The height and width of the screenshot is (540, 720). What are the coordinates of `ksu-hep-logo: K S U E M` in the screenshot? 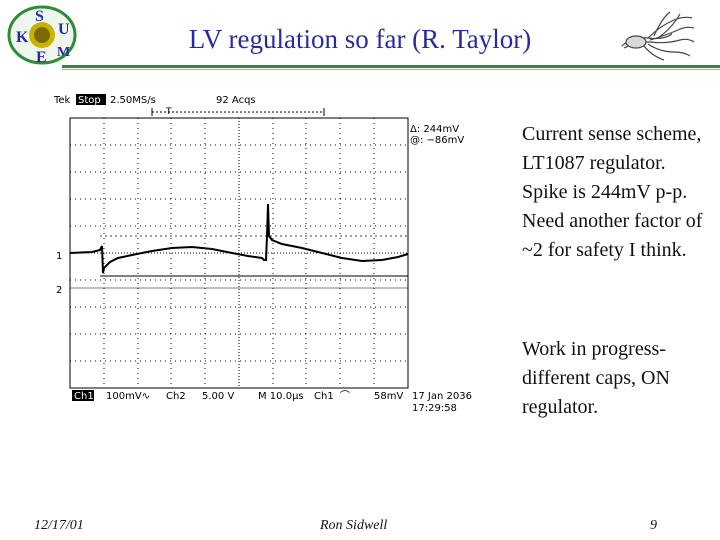 It's located at (42, 35).